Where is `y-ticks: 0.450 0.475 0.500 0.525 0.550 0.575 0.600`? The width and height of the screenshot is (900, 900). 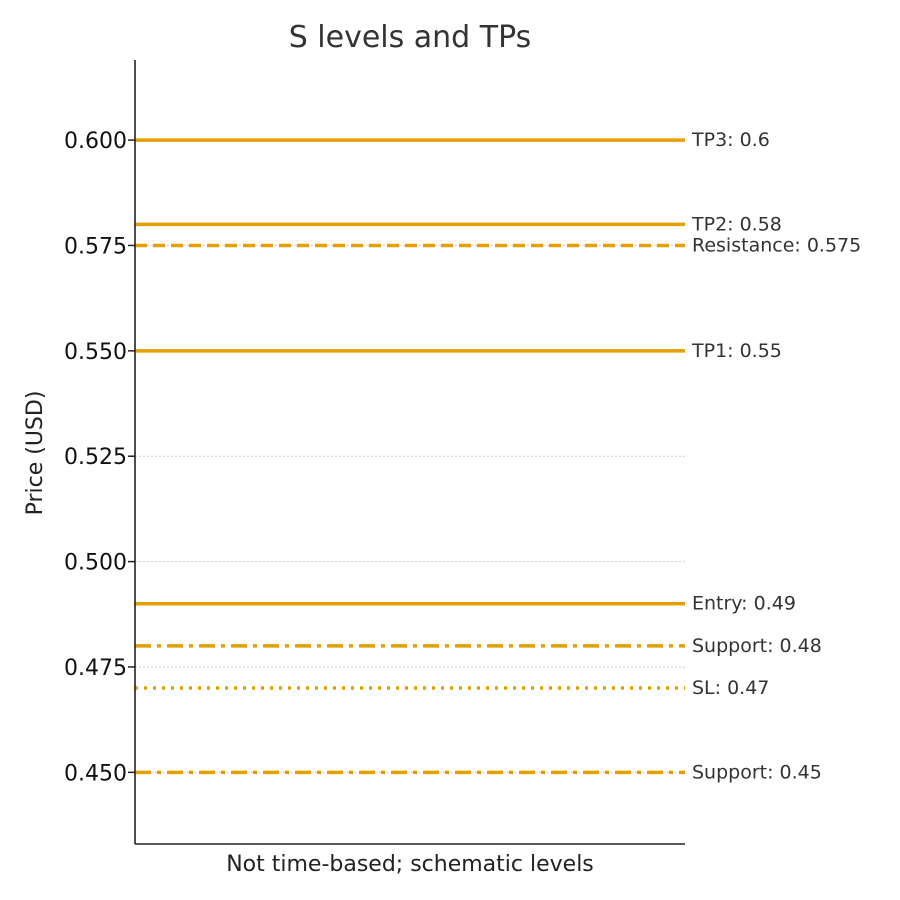
y-ticks: 0.450 0.475 0.500 0.525 0.550 0.575 0.600 is located at coordinates (99, 457).